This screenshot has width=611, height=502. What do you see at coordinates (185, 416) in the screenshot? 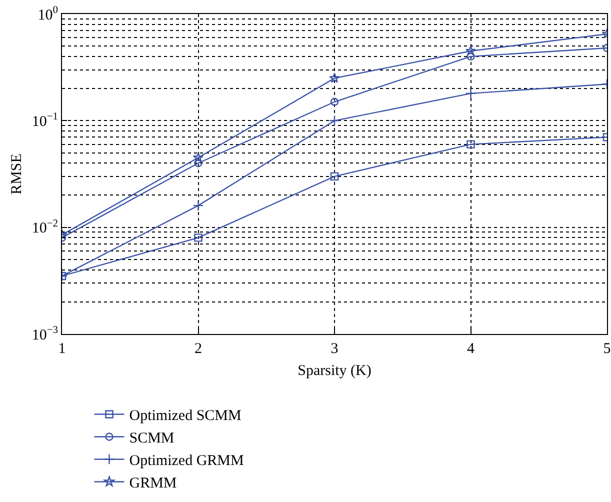
I see `legend-label: Optimized SCMM` at bounding box center [185, 416].